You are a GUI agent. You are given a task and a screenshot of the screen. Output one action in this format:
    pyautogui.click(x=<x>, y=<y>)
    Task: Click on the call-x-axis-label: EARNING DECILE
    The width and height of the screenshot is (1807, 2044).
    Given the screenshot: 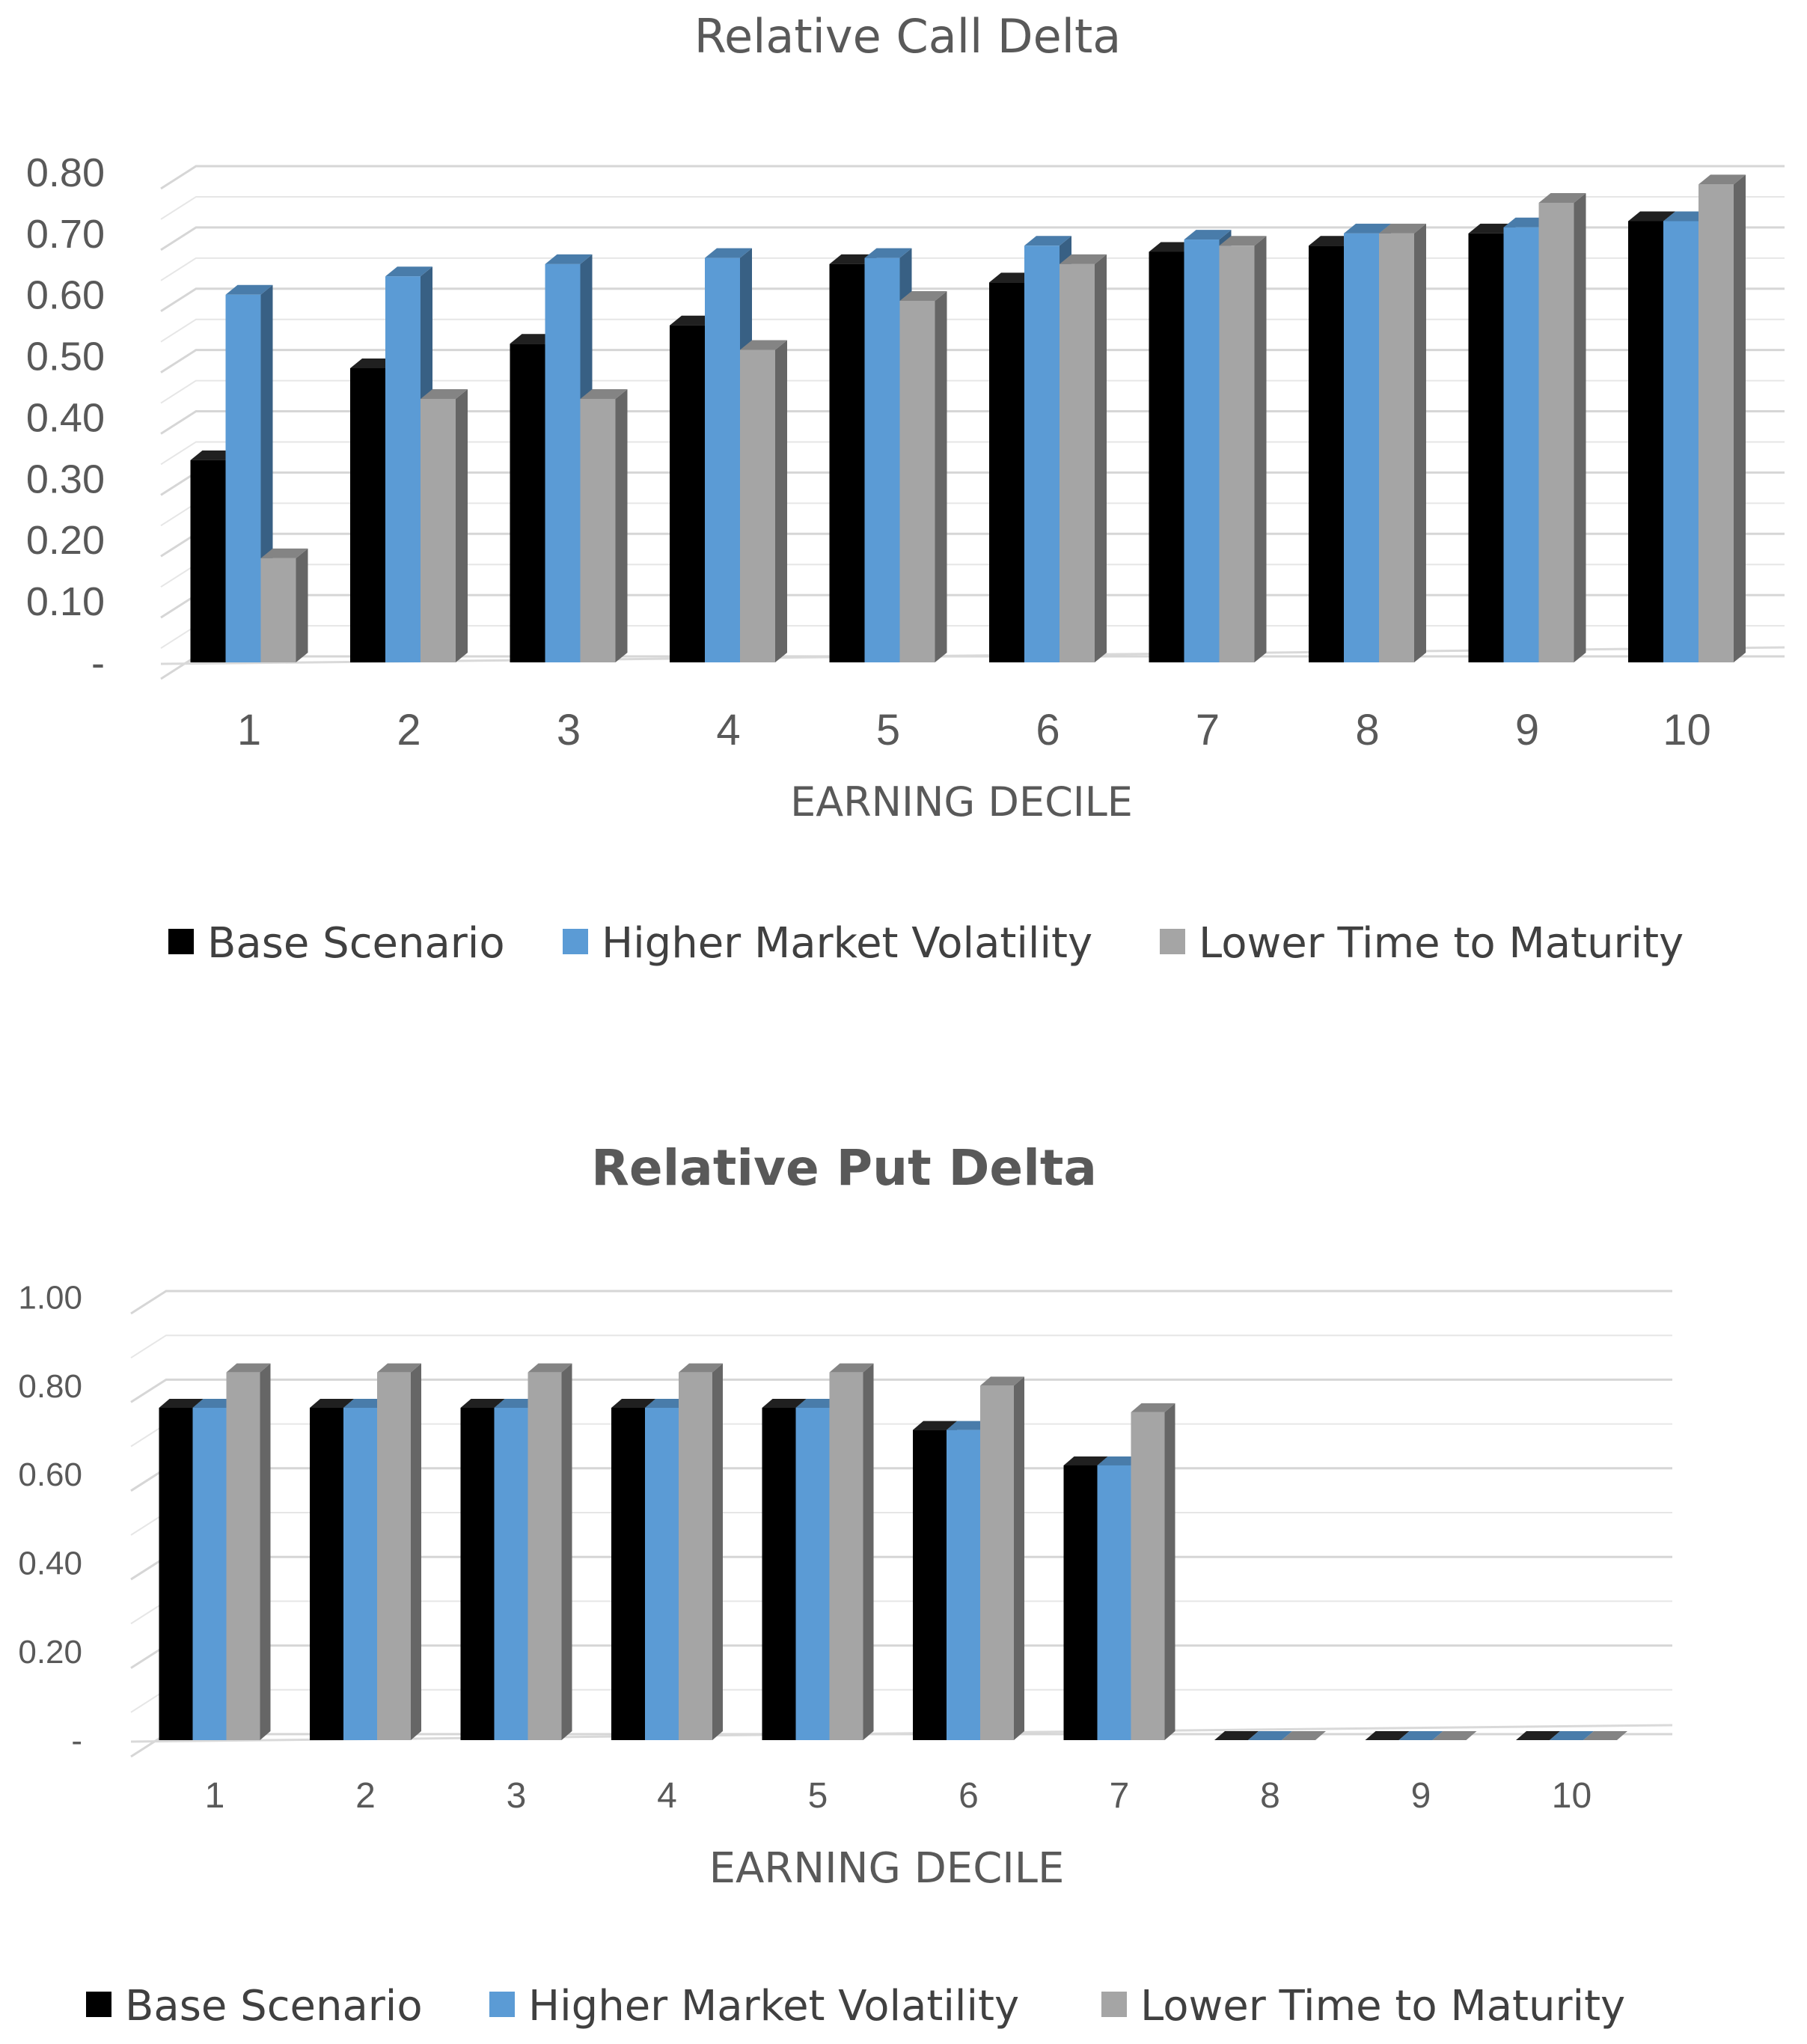 What is the action you would take?
    pyautogui.click(x=961, y=802)
    